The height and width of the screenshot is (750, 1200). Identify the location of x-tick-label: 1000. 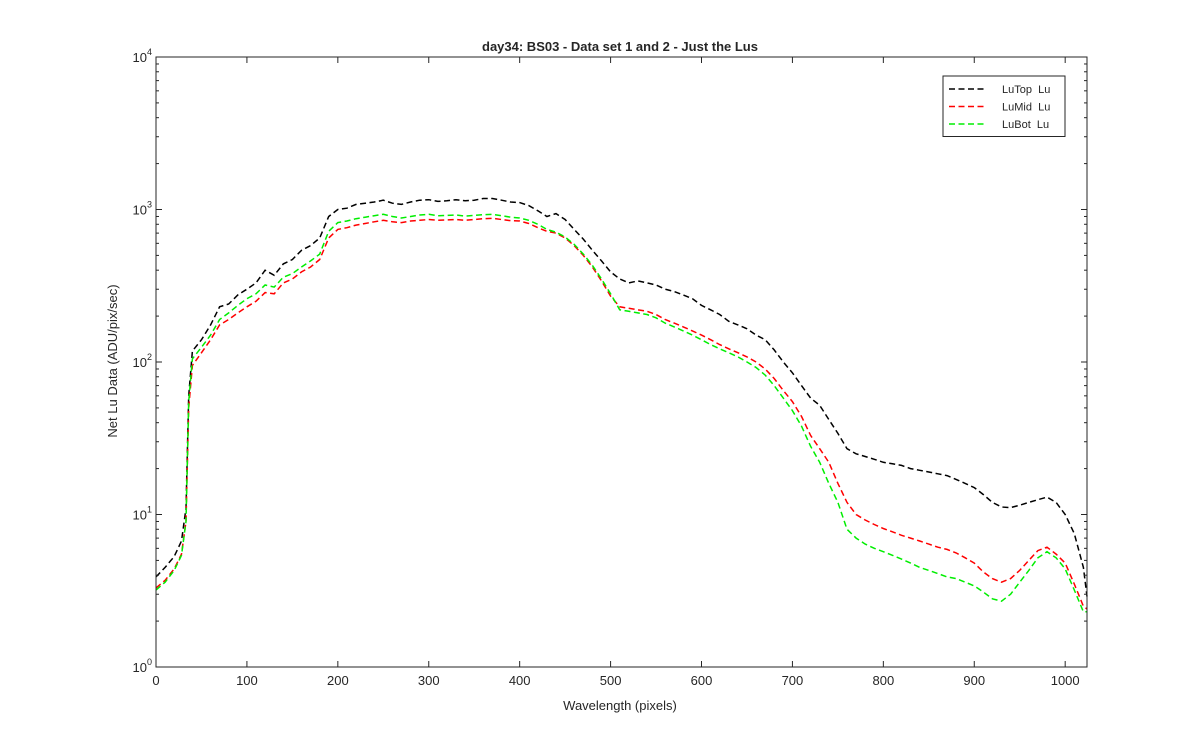
(1065, 680).